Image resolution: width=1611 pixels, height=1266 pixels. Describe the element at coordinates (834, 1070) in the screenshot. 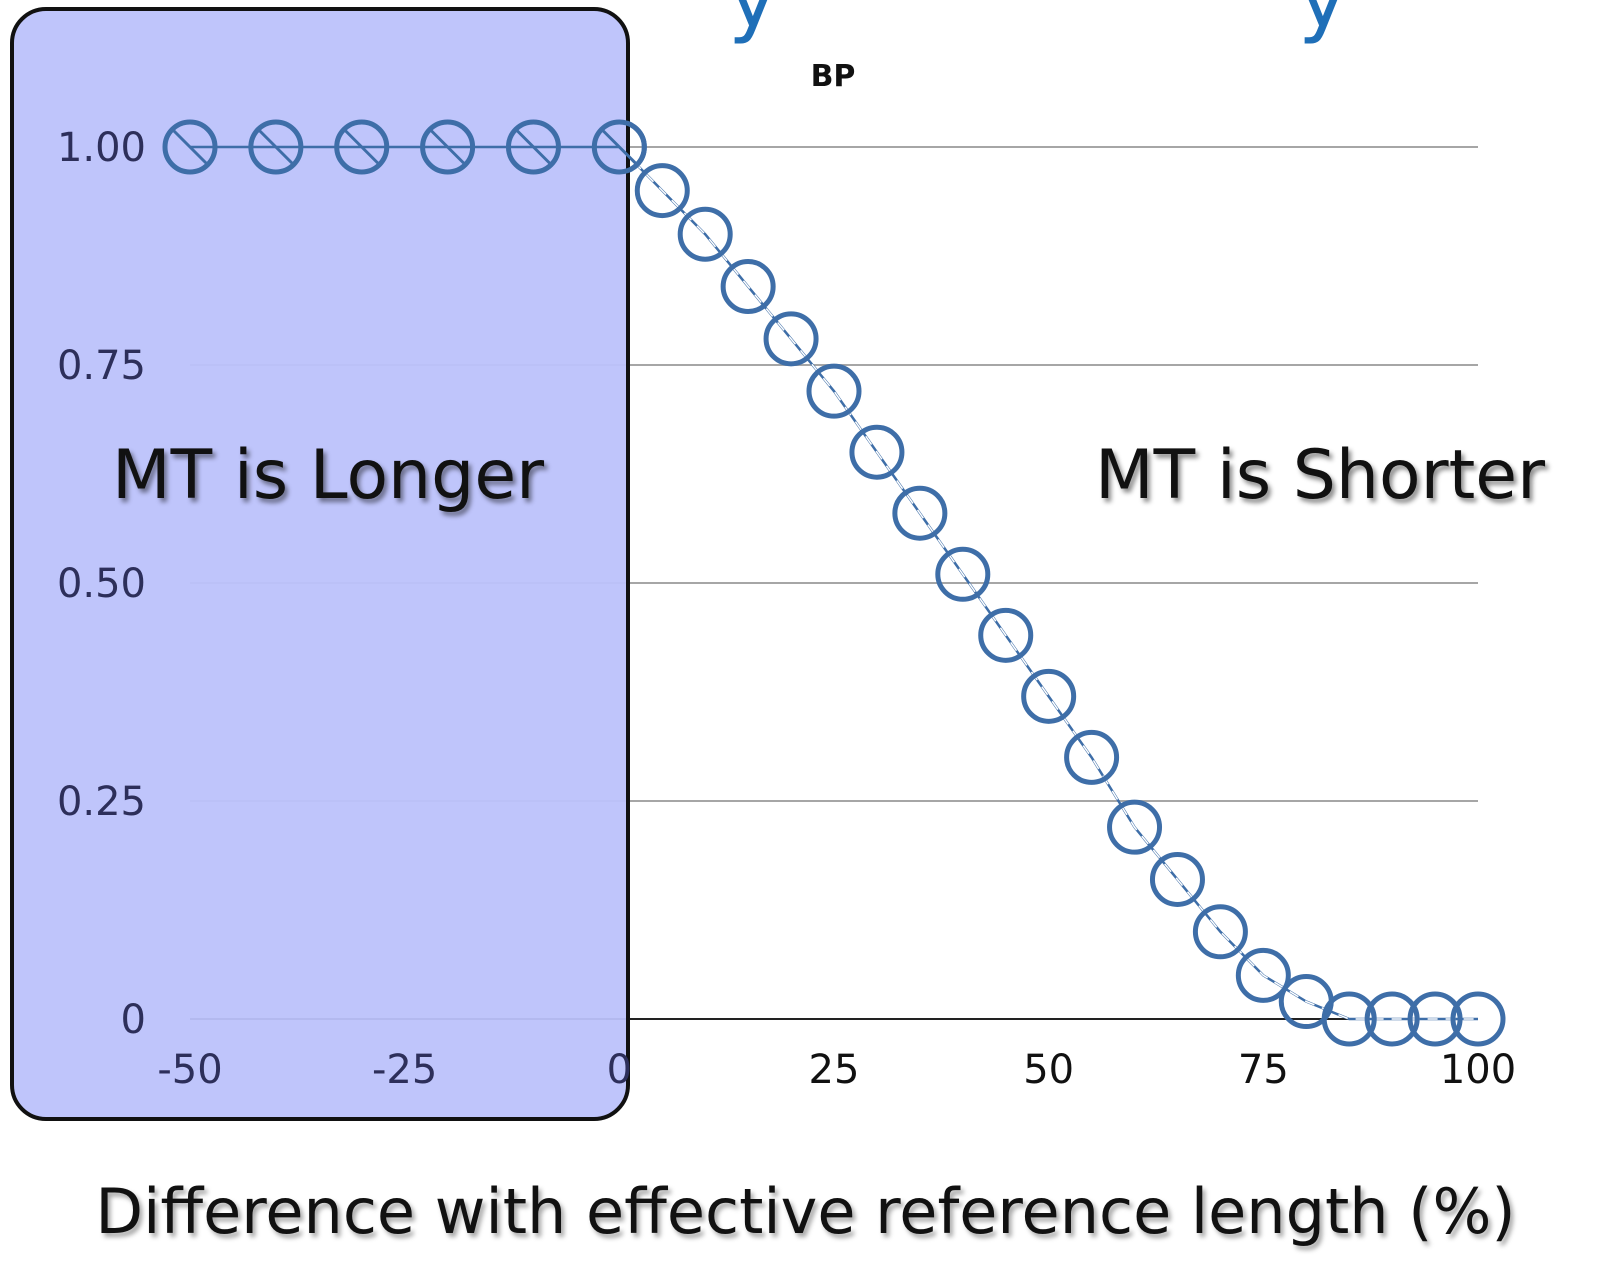

I see `x-tick-label-3: 25` at that location.